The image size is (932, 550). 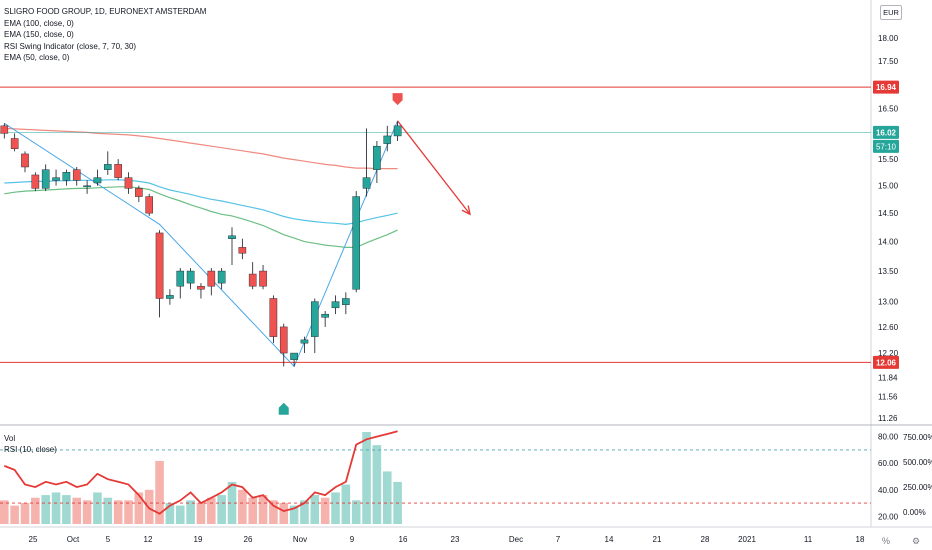 I want to click on currency-button: EUR, so click(x=891, y=12).